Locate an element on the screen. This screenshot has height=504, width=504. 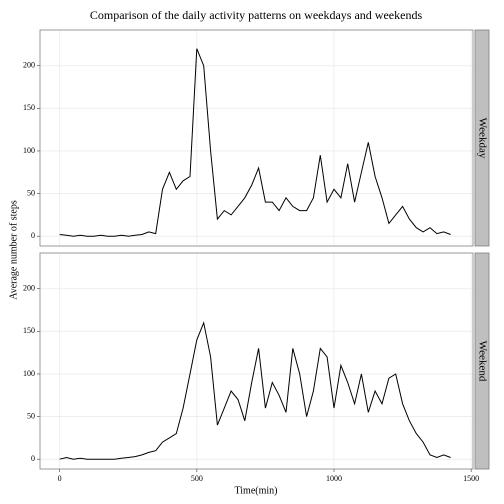
x-tick-label: 0 is located at coordinates (60, 478).